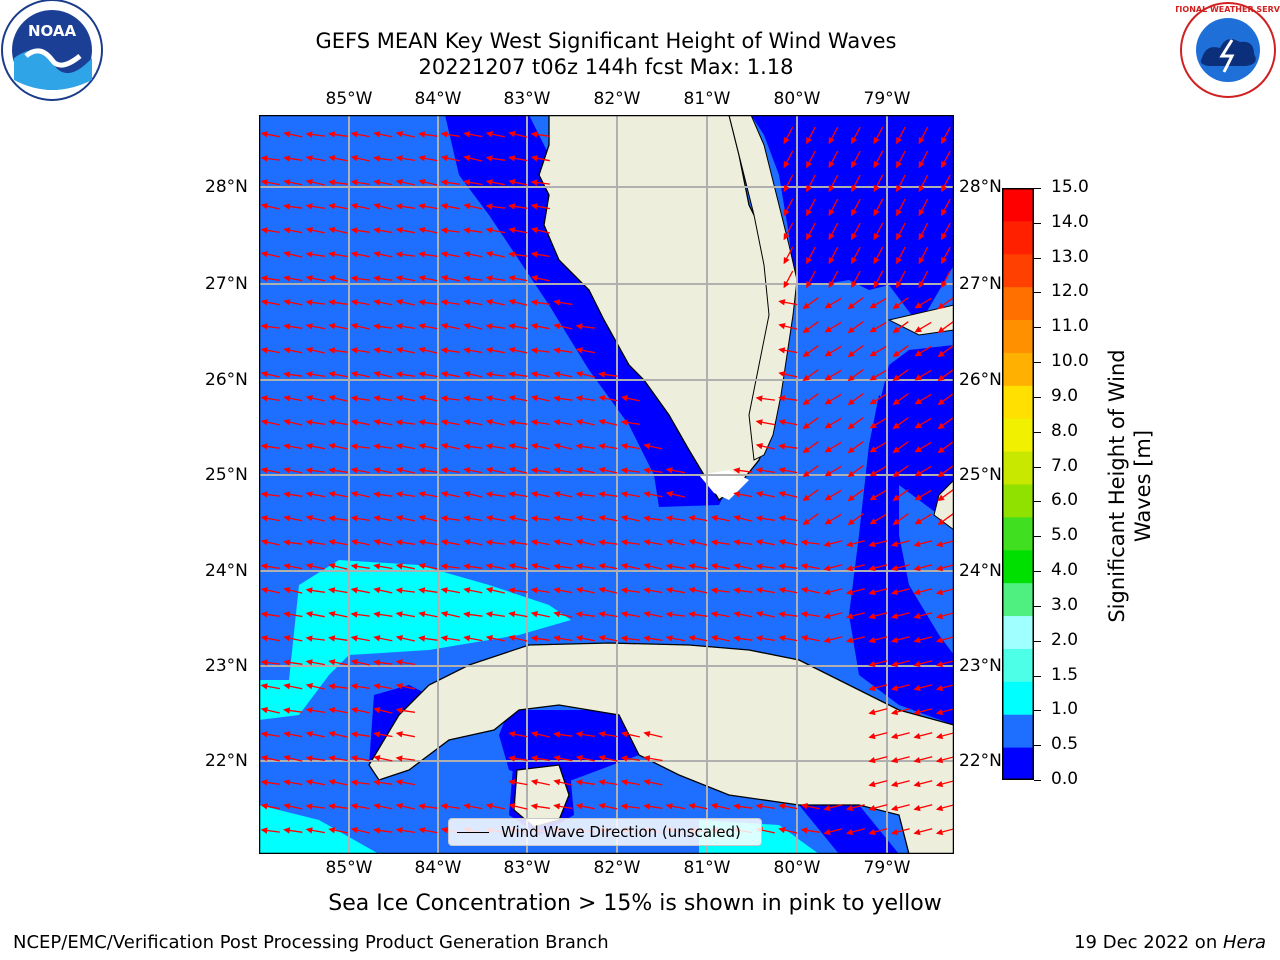  What do you see at coordinates (226, 475) in the screenshot?
I see `lat-label-left-25n: 25°N` at bounding box center [226, 475].